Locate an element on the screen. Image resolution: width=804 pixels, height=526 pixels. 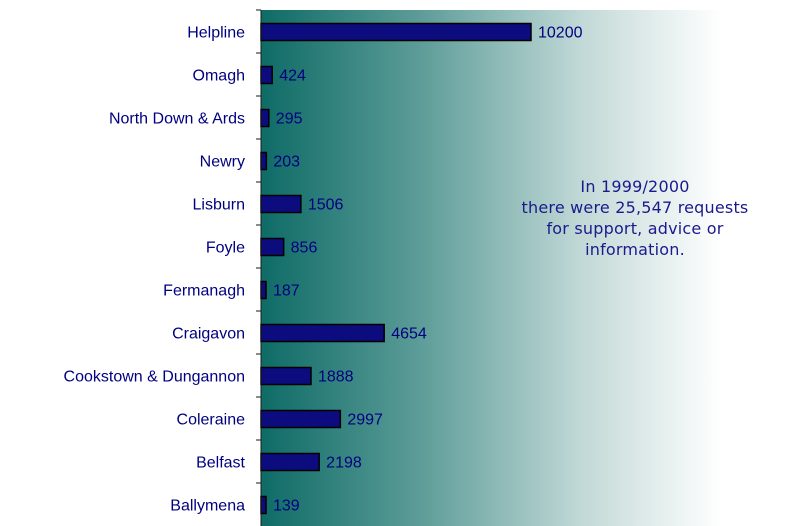
category-label: Belfast is located at coordinates (220, 463).